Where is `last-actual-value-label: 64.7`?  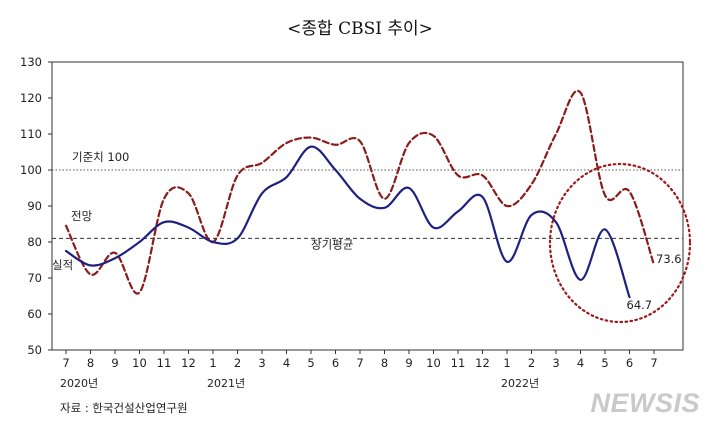 last-actual-value-label: 64.7 is located at coordinates (640, 305).